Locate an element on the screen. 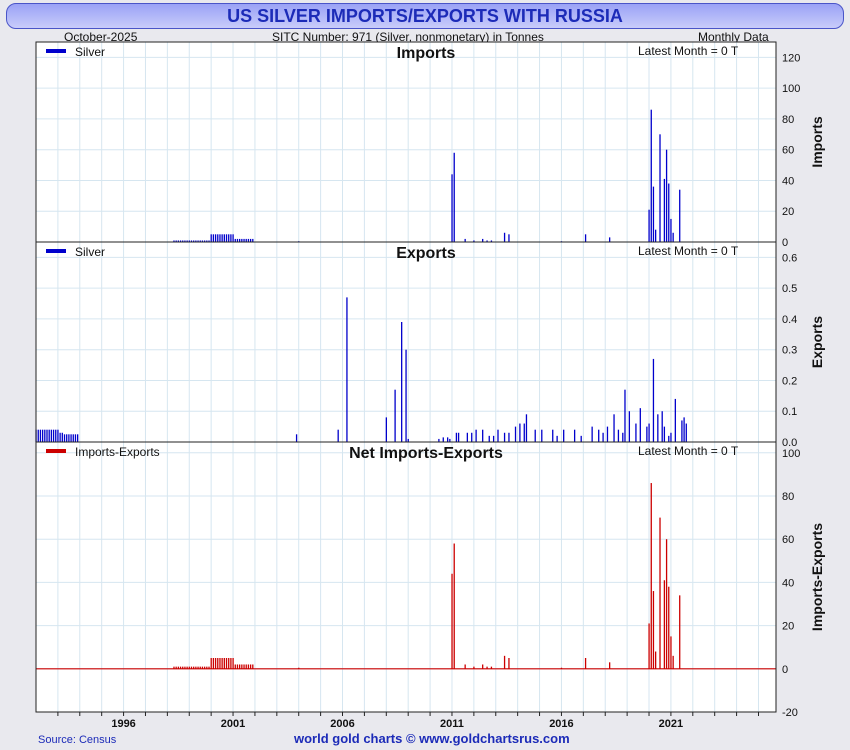 The image size is (850, 750). imports-ytick-label: 100 is located at coordinates (791, 89).